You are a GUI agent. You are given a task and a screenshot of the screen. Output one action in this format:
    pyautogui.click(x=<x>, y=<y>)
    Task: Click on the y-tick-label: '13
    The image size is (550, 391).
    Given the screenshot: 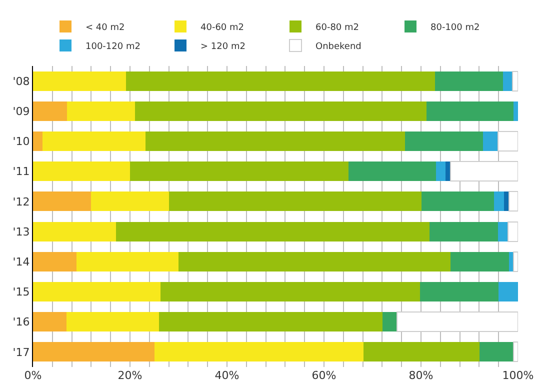 What is the action you would take?
    pyautogui.click(x=21, y=231)
    